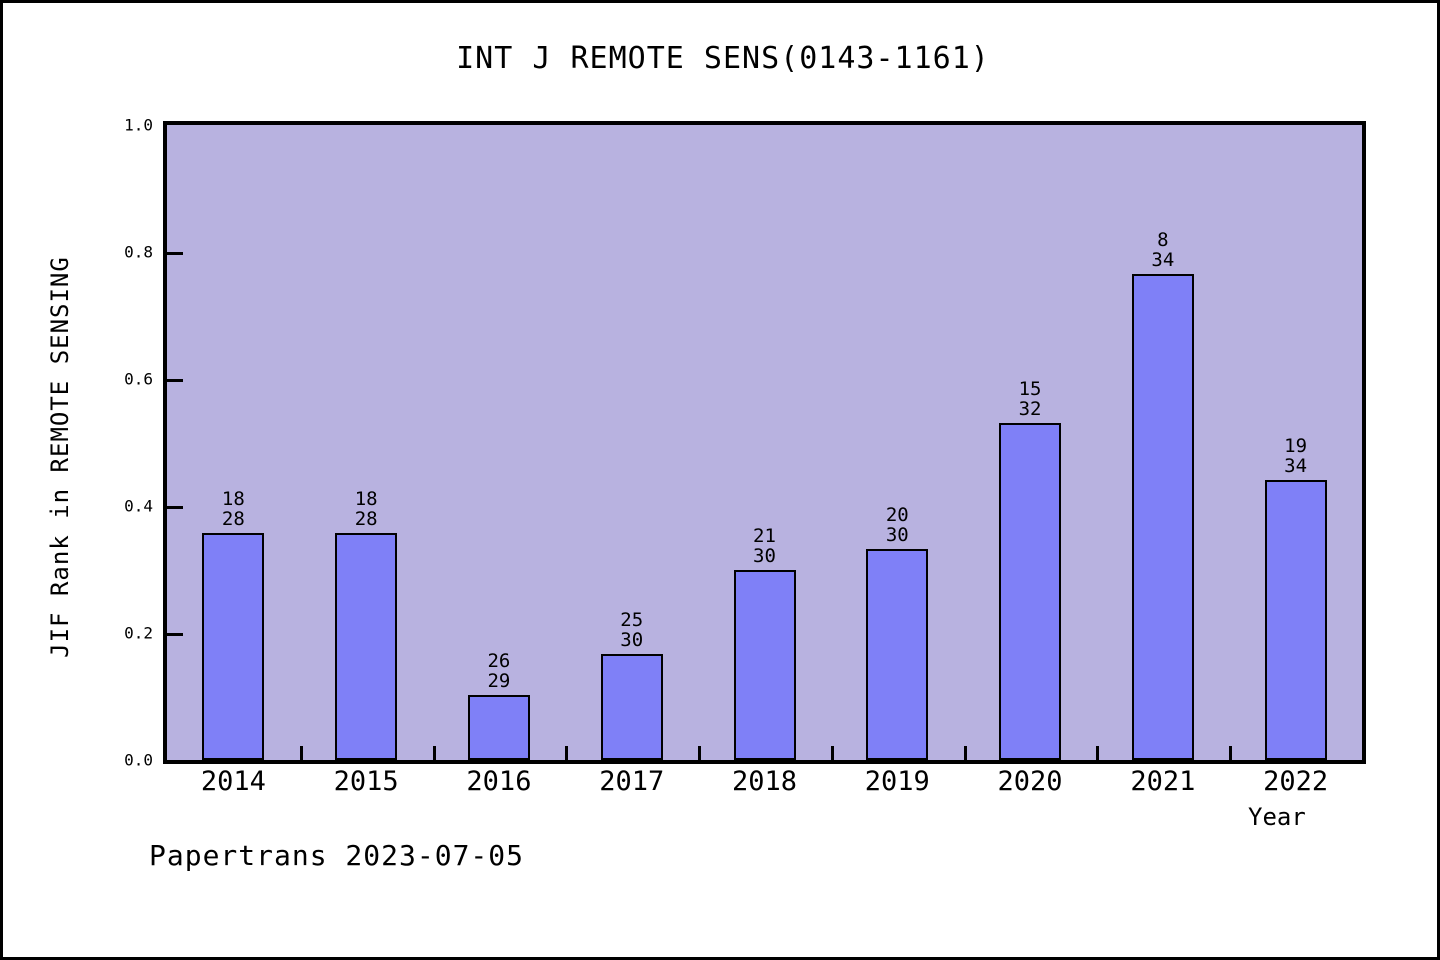  I want to click on x-axis-tick-label-2018: 2018, so click(764, 781).